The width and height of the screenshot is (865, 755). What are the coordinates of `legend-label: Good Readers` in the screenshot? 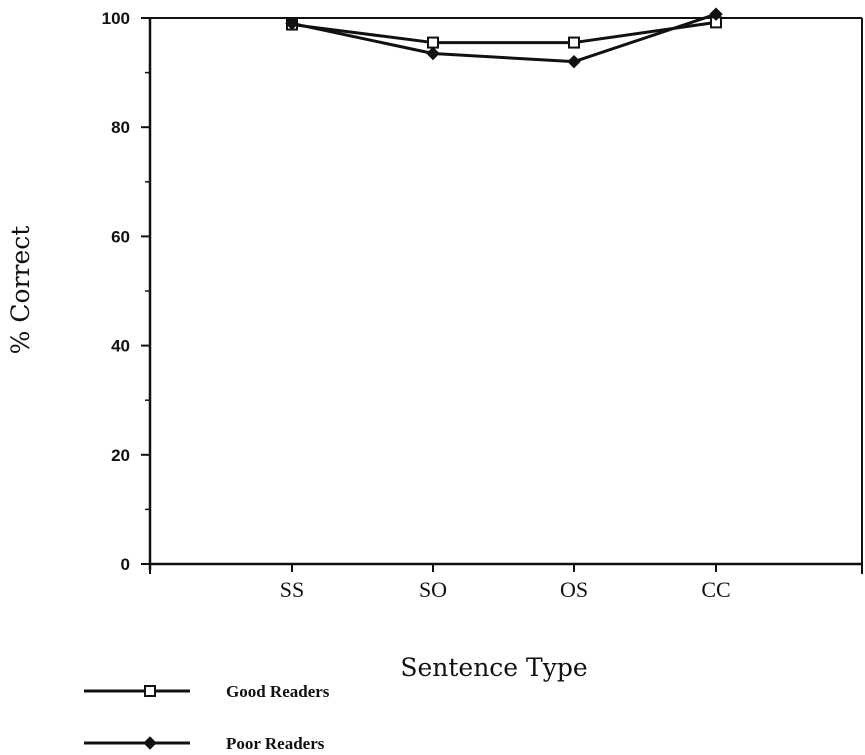 It's located at (278, 691).